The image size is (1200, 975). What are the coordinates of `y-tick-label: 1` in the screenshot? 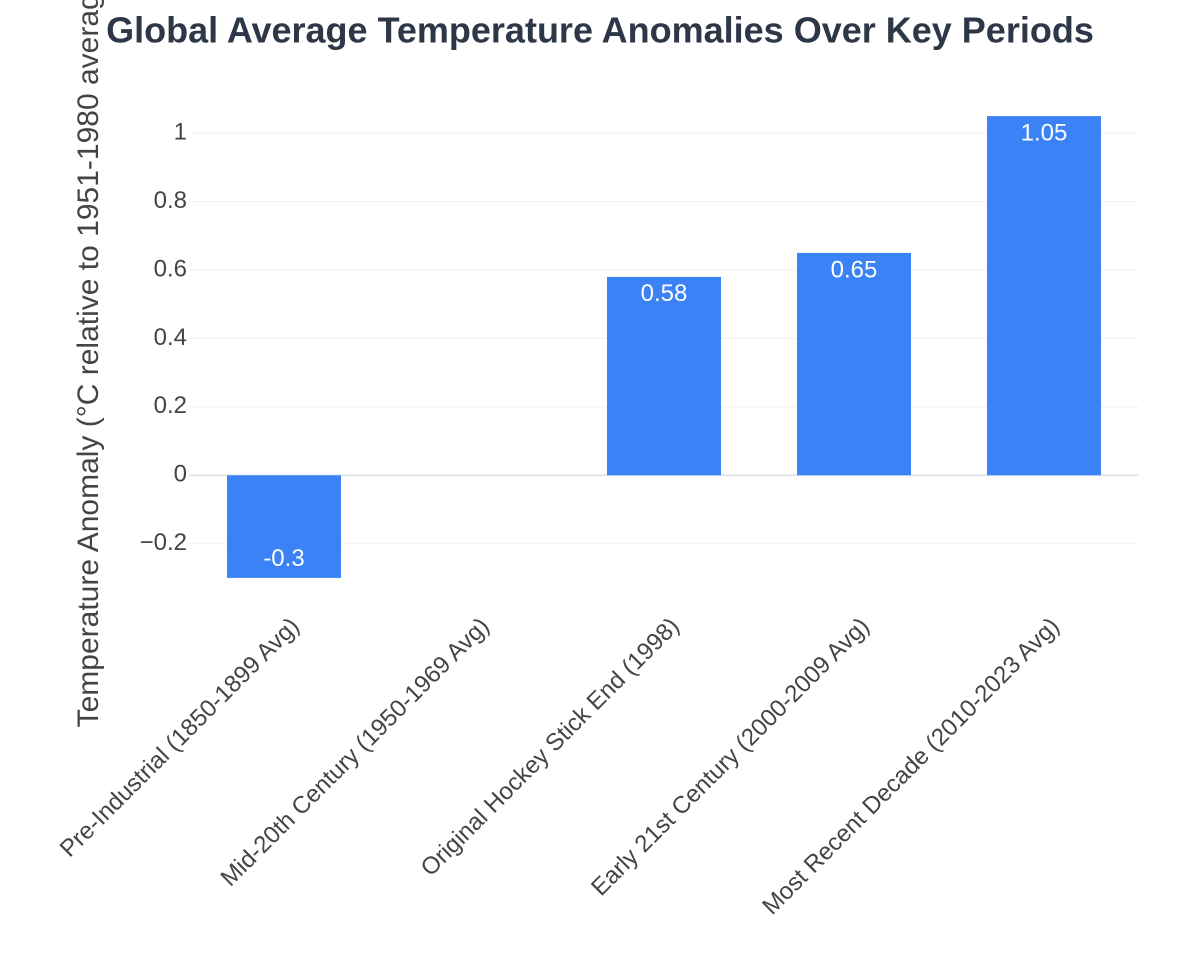 It's located at (180, 132).